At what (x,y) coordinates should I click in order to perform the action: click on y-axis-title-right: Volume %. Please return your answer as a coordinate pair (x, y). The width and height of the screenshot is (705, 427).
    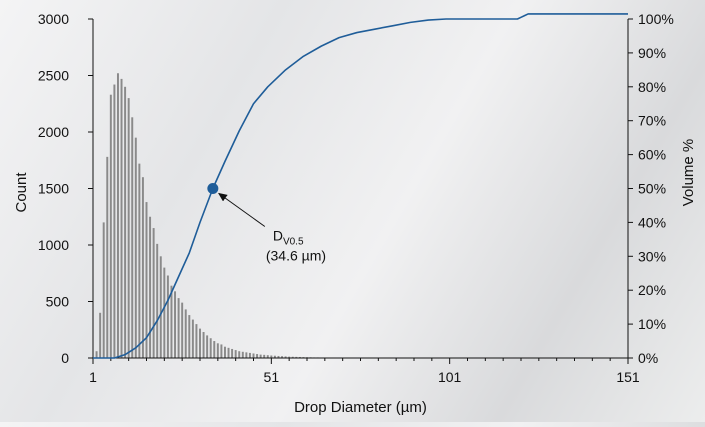
    Looking at the image, I should click on (688, 173).